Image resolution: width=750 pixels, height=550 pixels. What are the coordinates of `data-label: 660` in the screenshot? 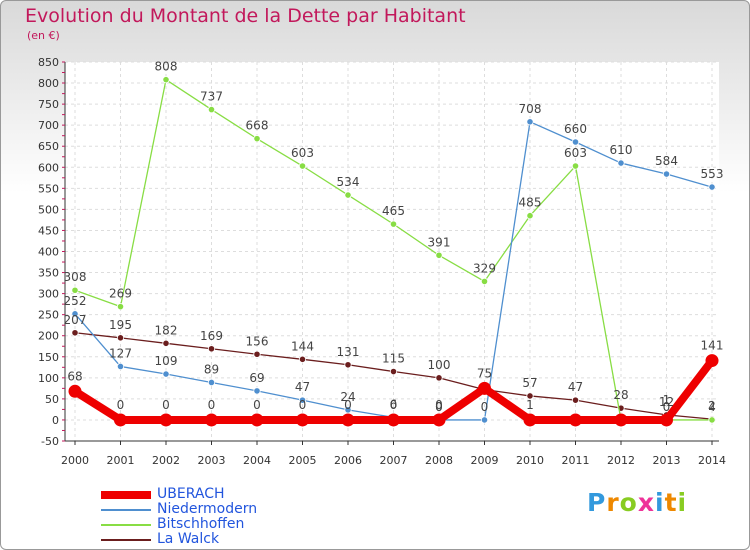 It's located at (575, 129).